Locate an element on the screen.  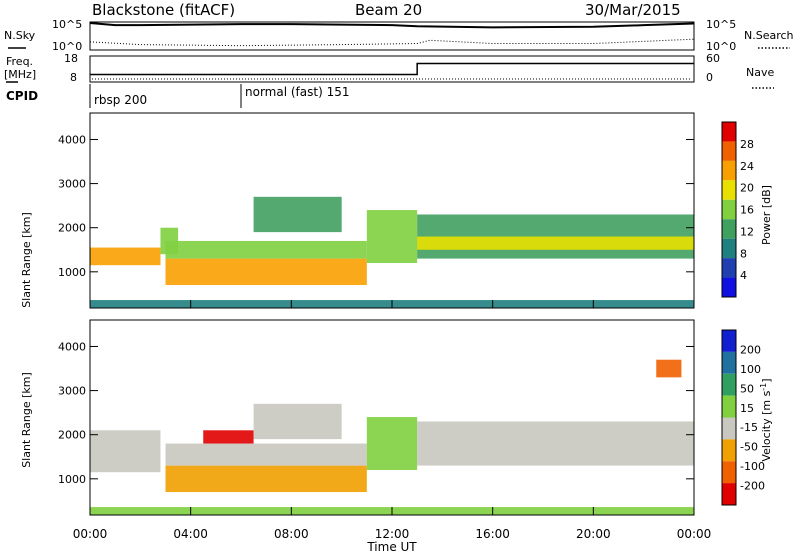
colorbar-tick-label: -15 is located at coordinates (749, 427).